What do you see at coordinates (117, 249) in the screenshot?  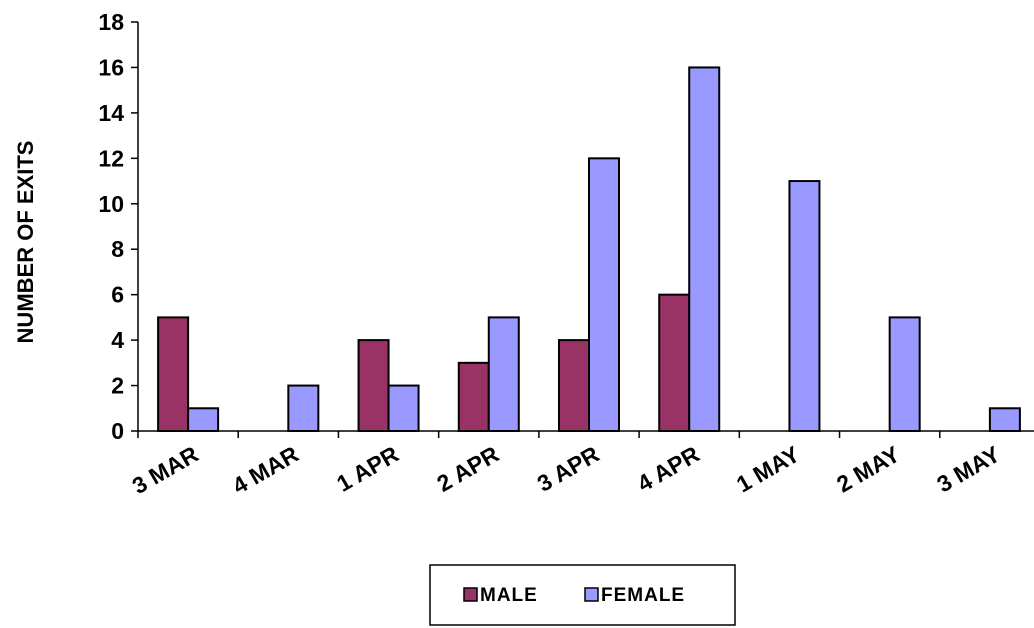 I see `y-tick-label: 8` at bounding box center [117, 249].